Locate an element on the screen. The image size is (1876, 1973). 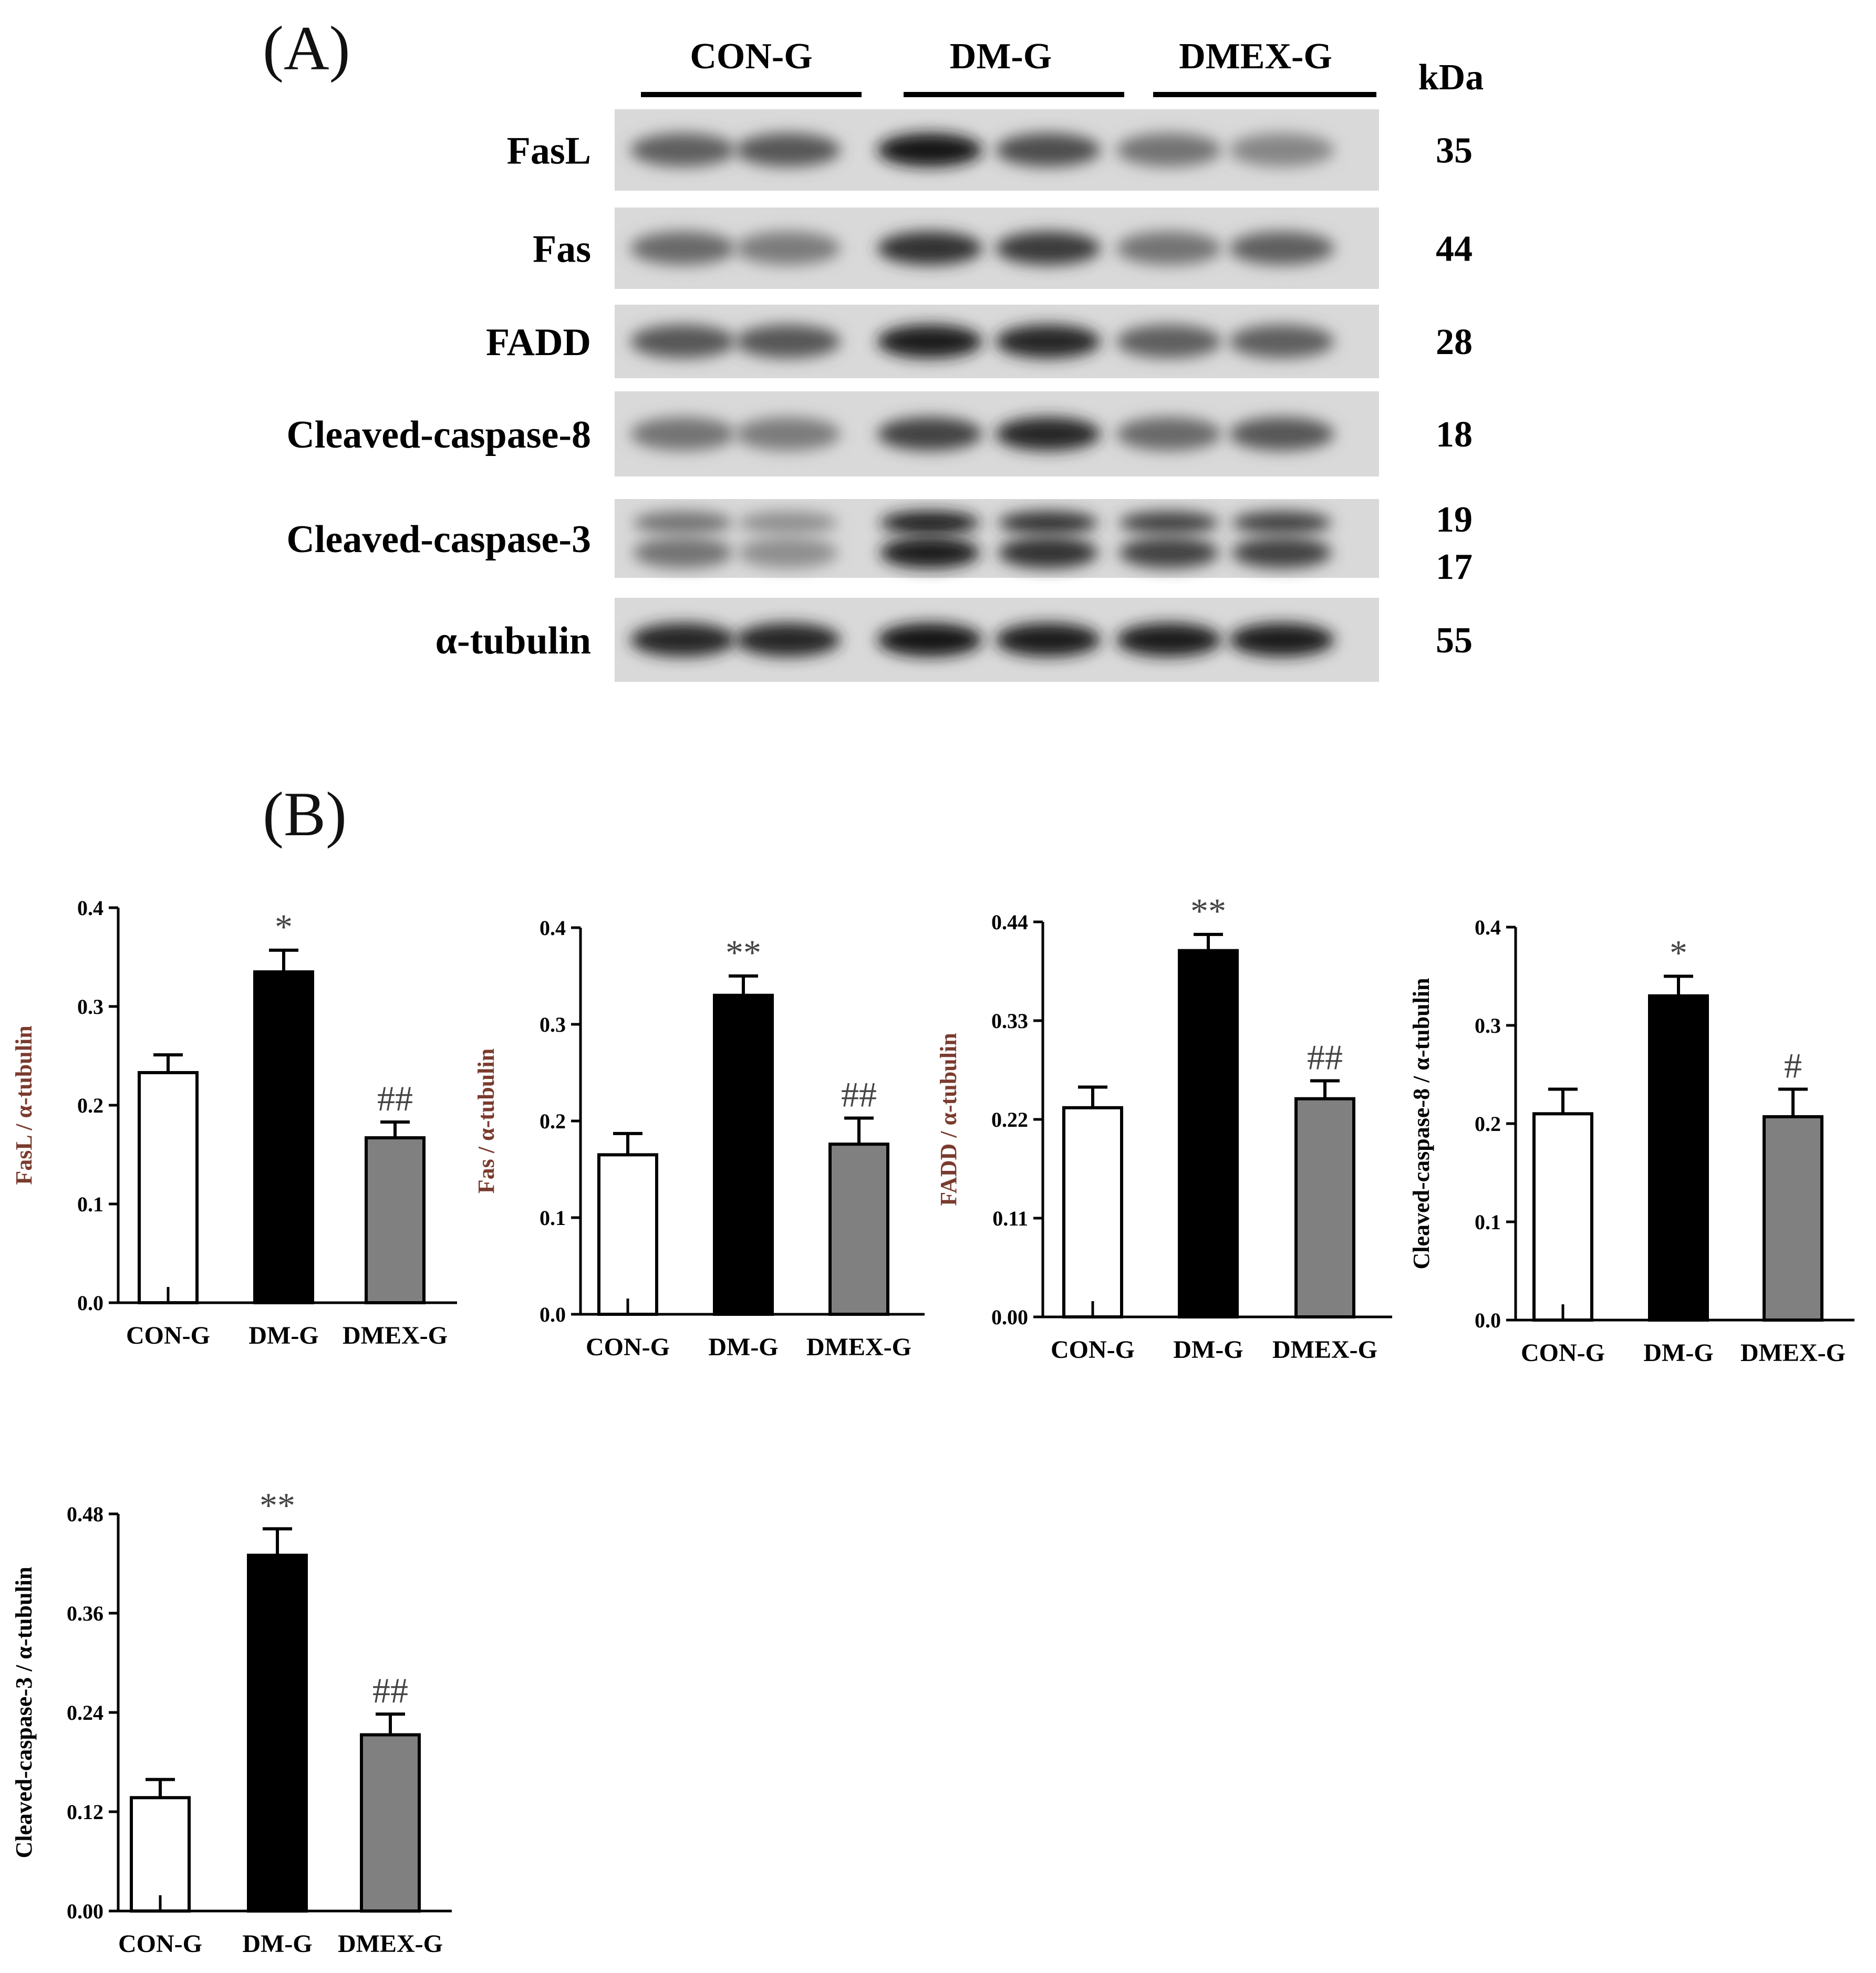
y-tick-label: 0.11 is located at coordinates (1010, 1218).